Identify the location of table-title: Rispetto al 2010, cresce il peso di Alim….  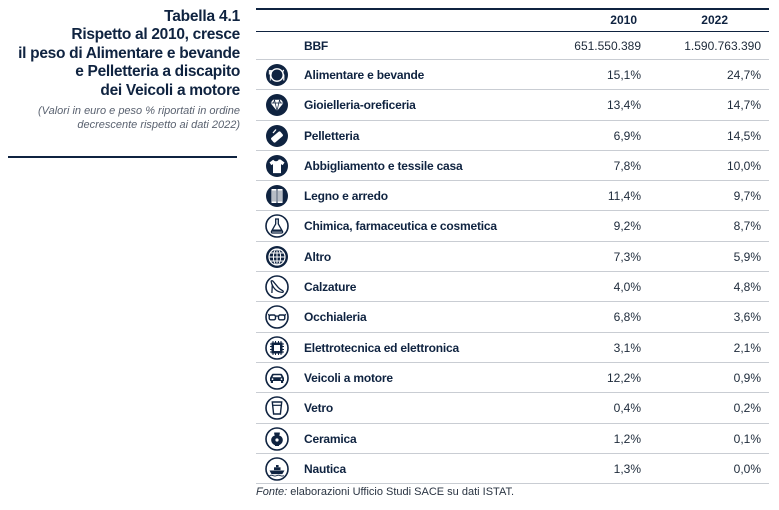
(124, 63).